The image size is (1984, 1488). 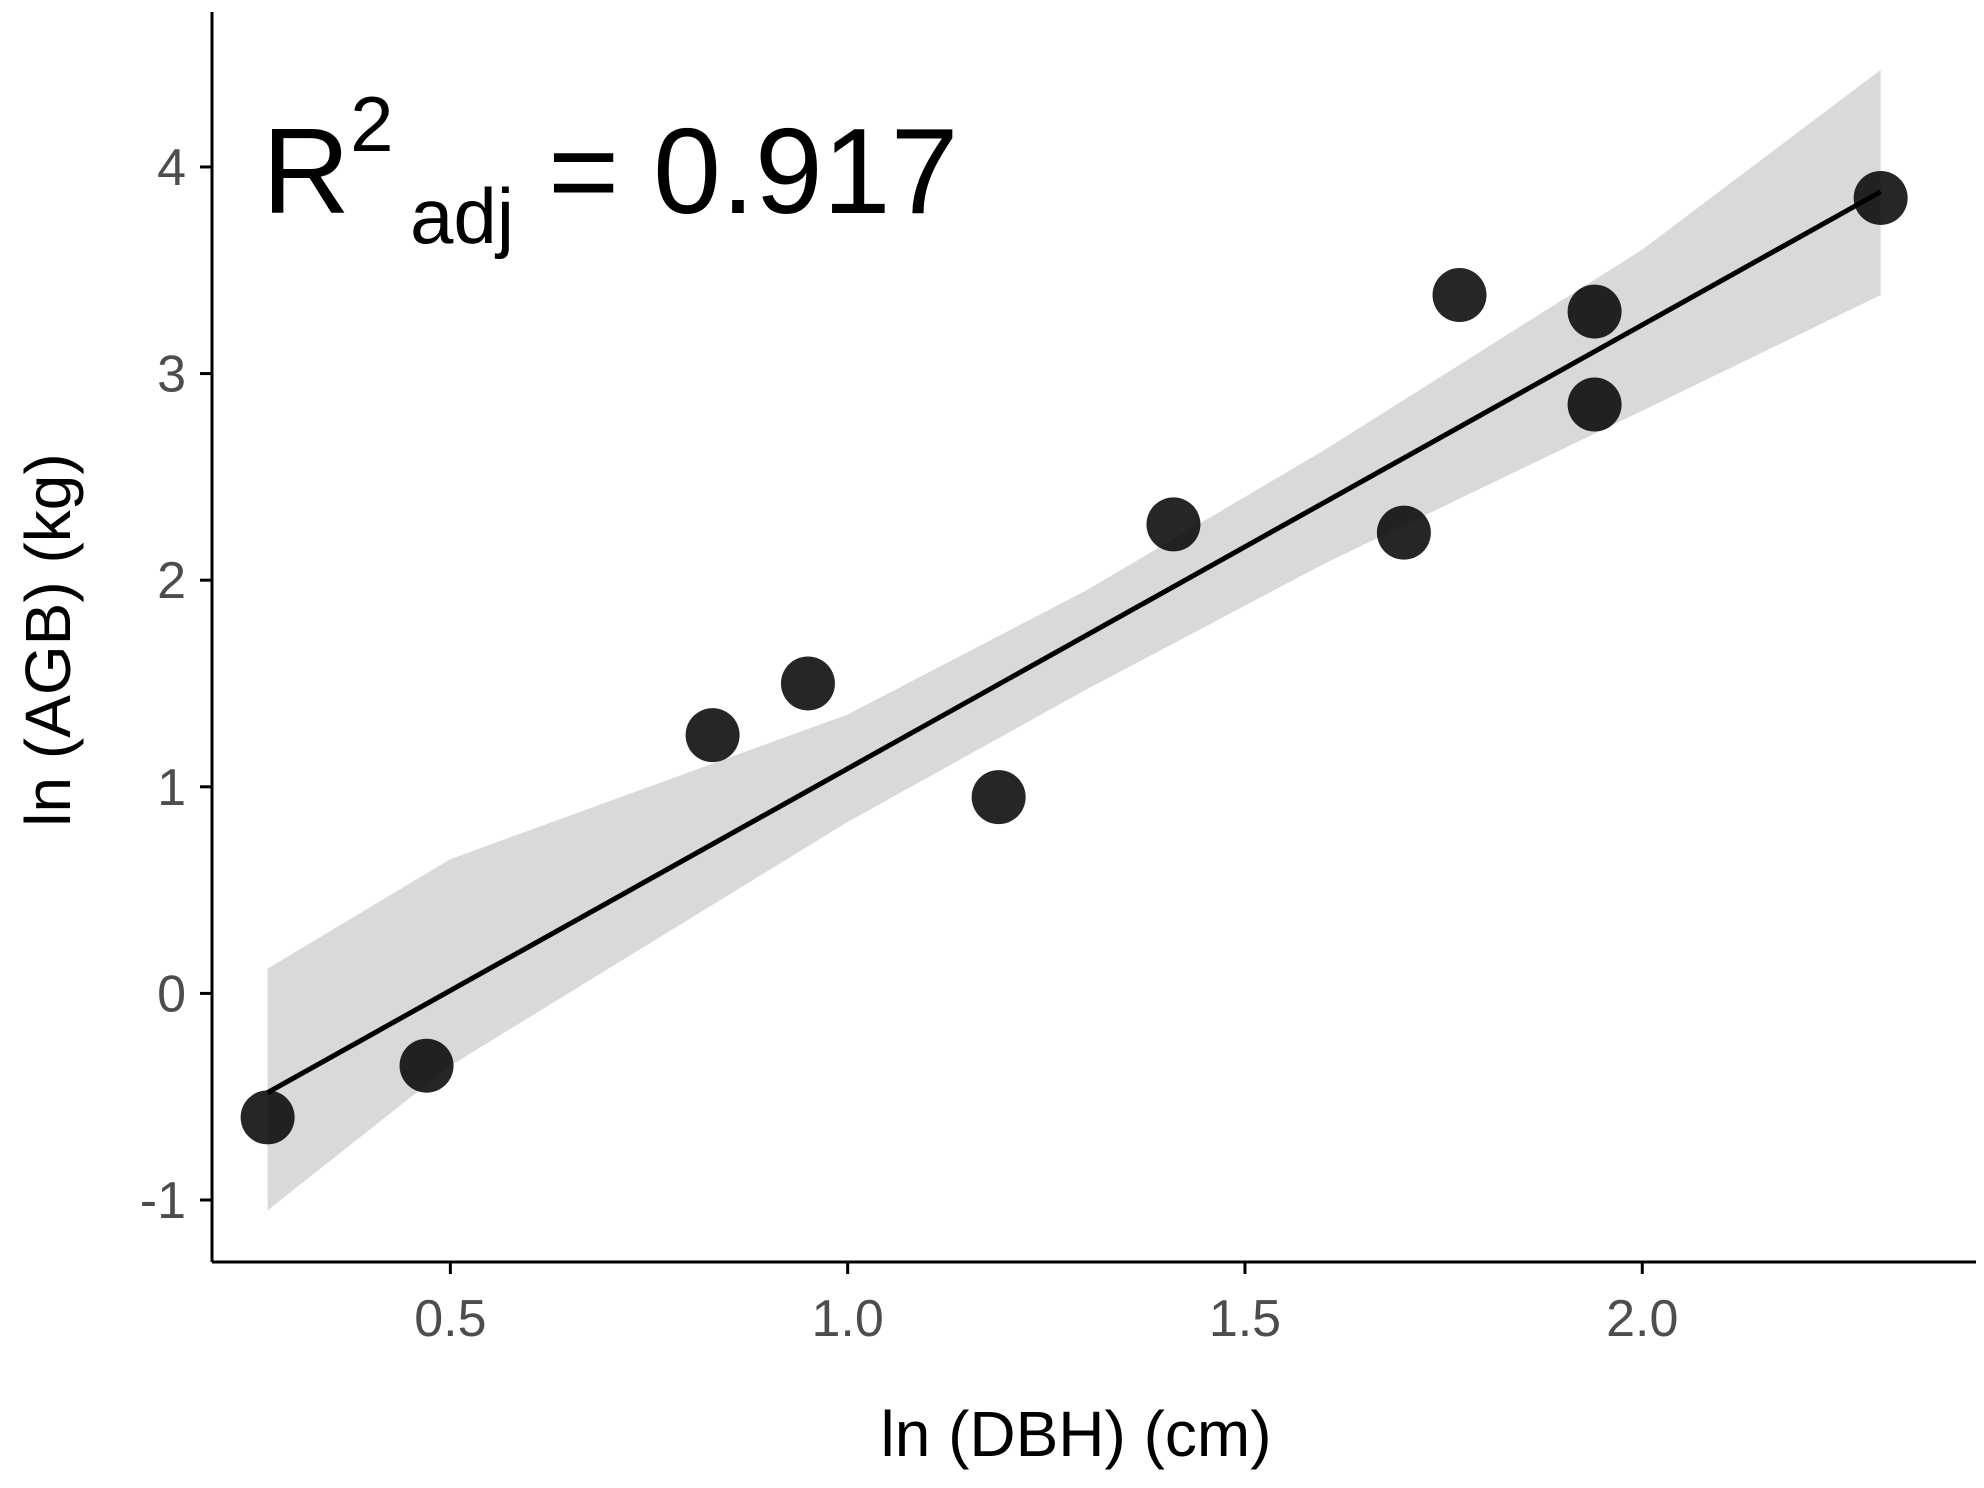 I want to click on r-squared-annotation: R2adj = 0.917, so click(x=610, y=170).